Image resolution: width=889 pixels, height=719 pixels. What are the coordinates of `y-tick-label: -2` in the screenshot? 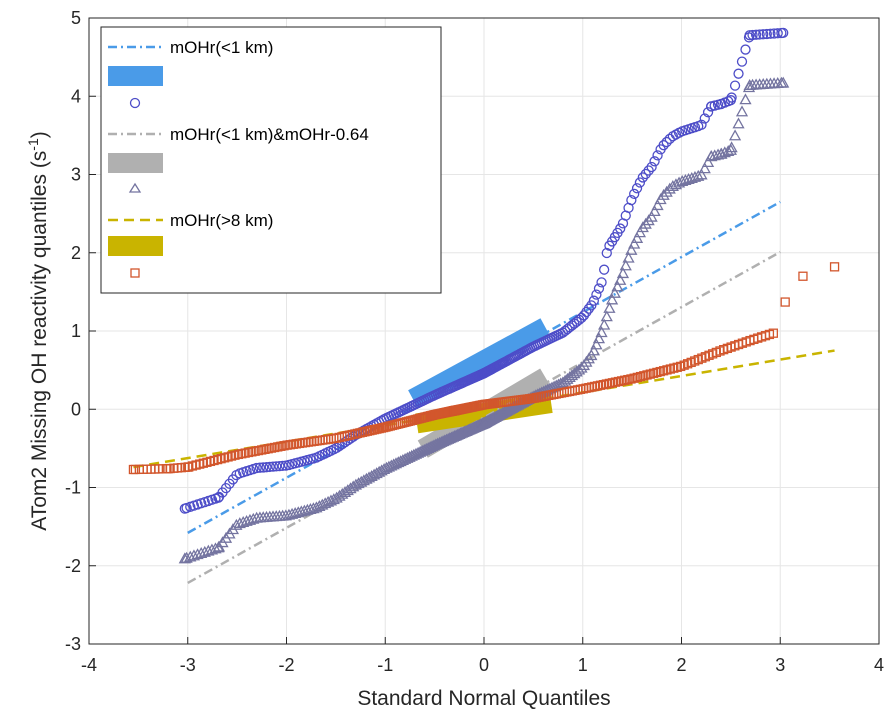 It's located at (73, 566).